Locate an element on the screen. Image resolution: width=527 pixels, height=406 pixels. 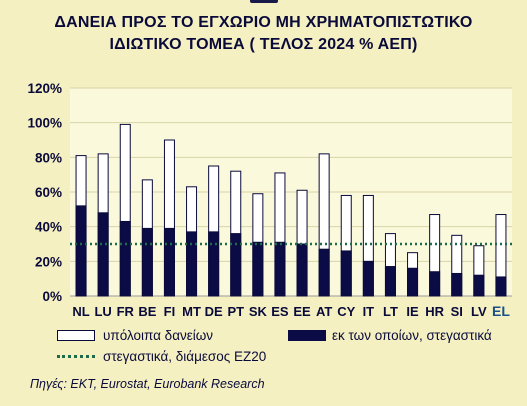
bar-housing-sk is located at coordinates (258, 269).